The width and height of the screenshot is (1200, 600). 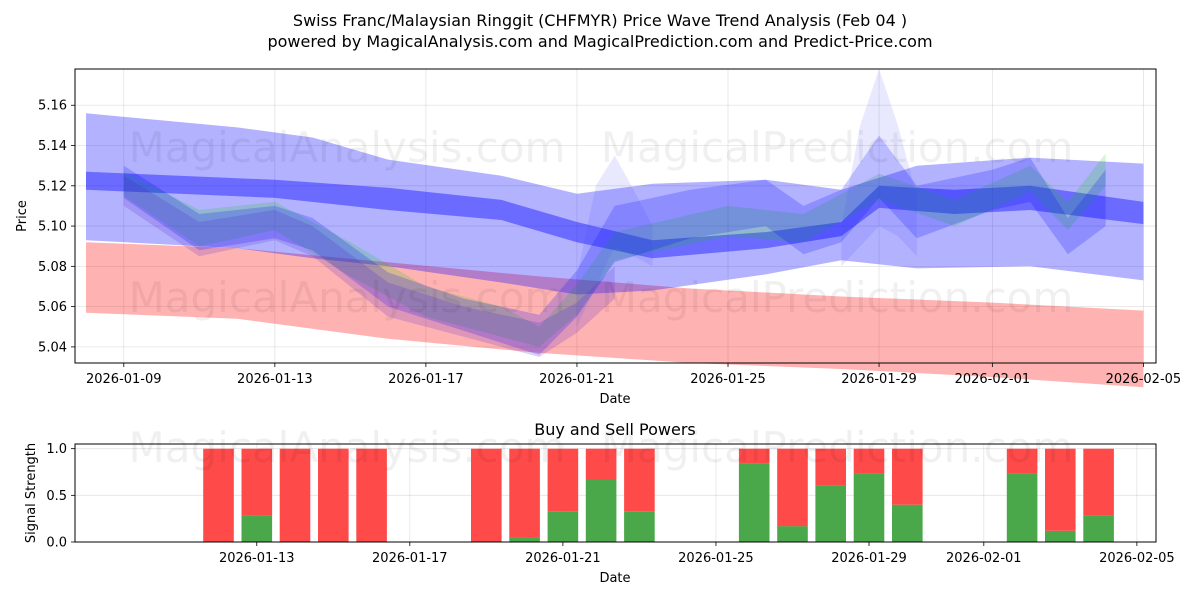 I want to click on signal-y-tick-label: 0.5, so click(x=56, y=496).